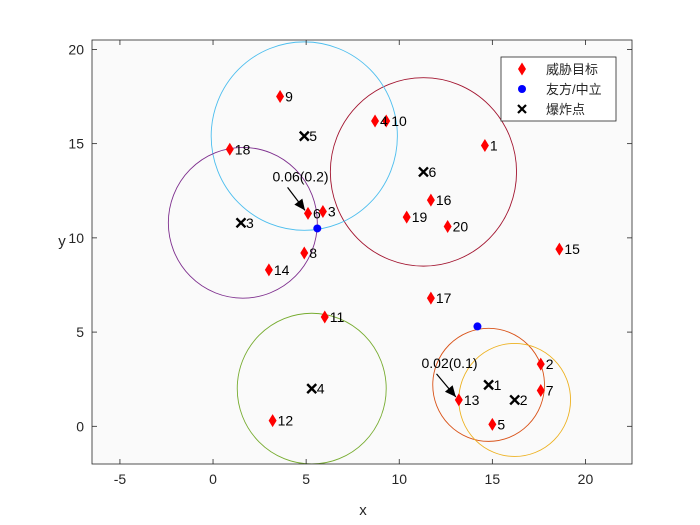 This screenshot has height=525, width=700. Describe the element at coordinates (375, 283) in the screenshot. I see `annotations: 0.06(0.2) 0.02(0.1)` at that location.